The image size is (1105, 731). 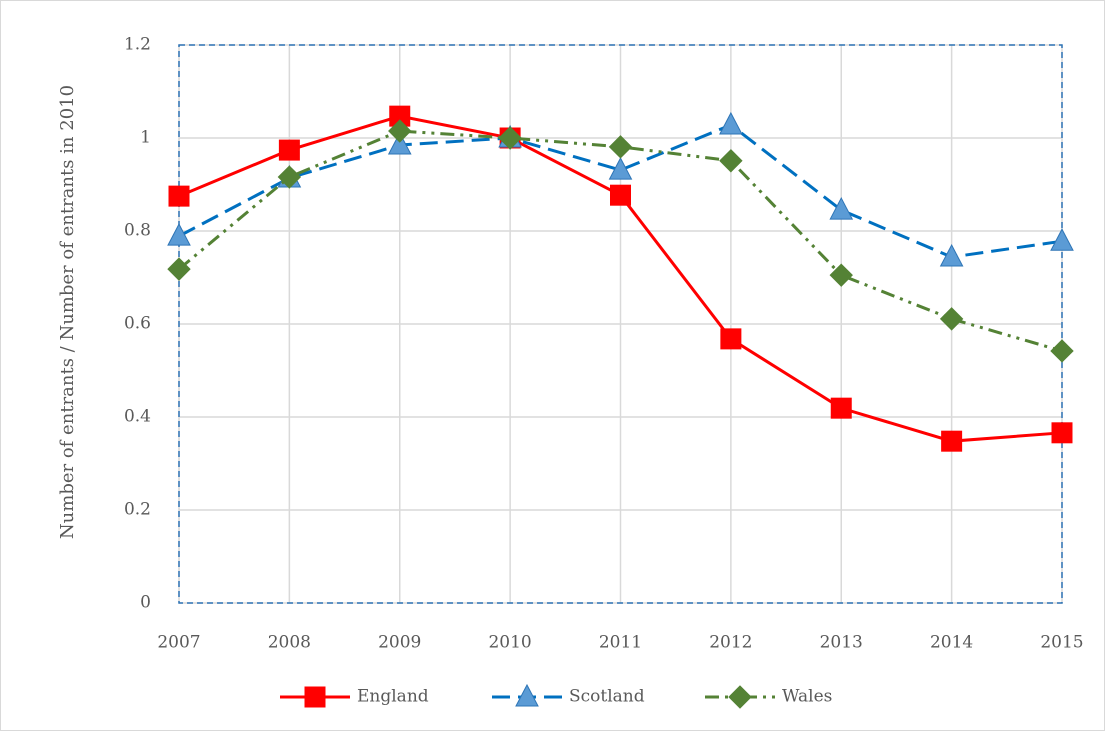 What do you see at coordinates (137, 231) in the screenshot?
I see `y-tick-label: 0.8` at bounding box center [137, 231].